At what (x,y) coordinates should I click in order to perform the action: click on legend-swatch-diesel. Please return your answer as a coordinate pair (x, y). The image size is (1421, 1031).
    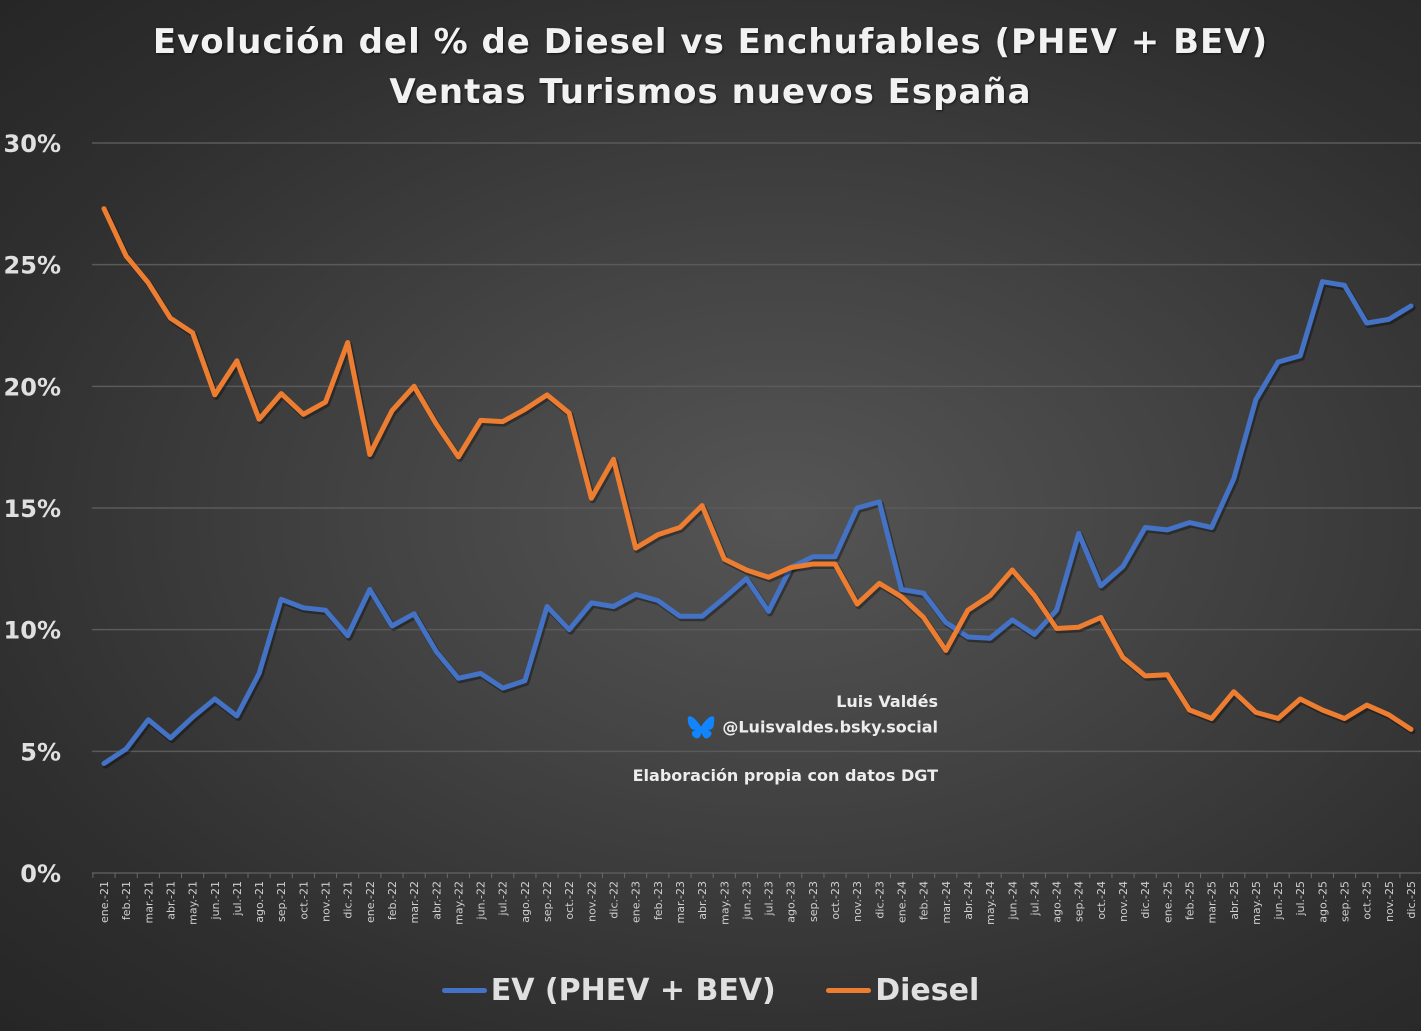
    Looking at the image, I should click on (849, 990).